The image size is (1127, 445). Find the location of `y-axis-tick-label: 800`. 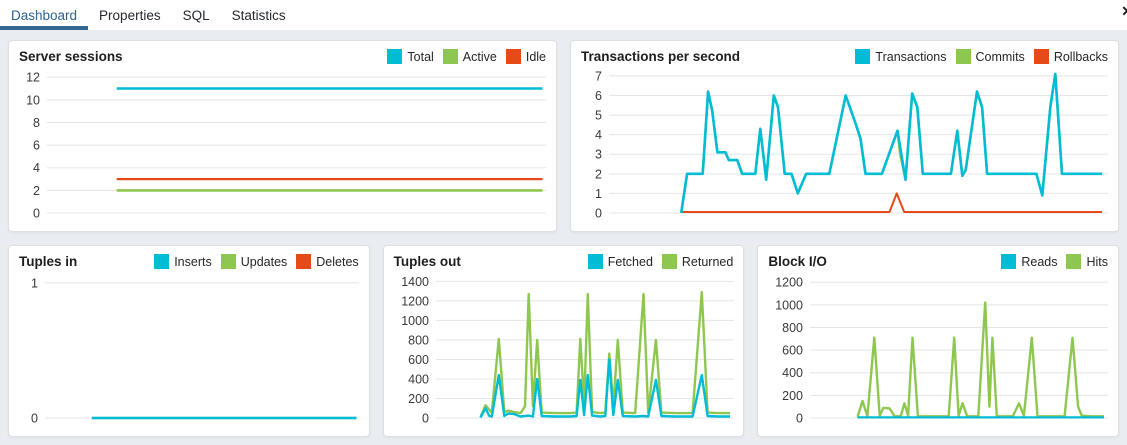

y-axis-tick-label: 800 is located at coordinates (792, 328).